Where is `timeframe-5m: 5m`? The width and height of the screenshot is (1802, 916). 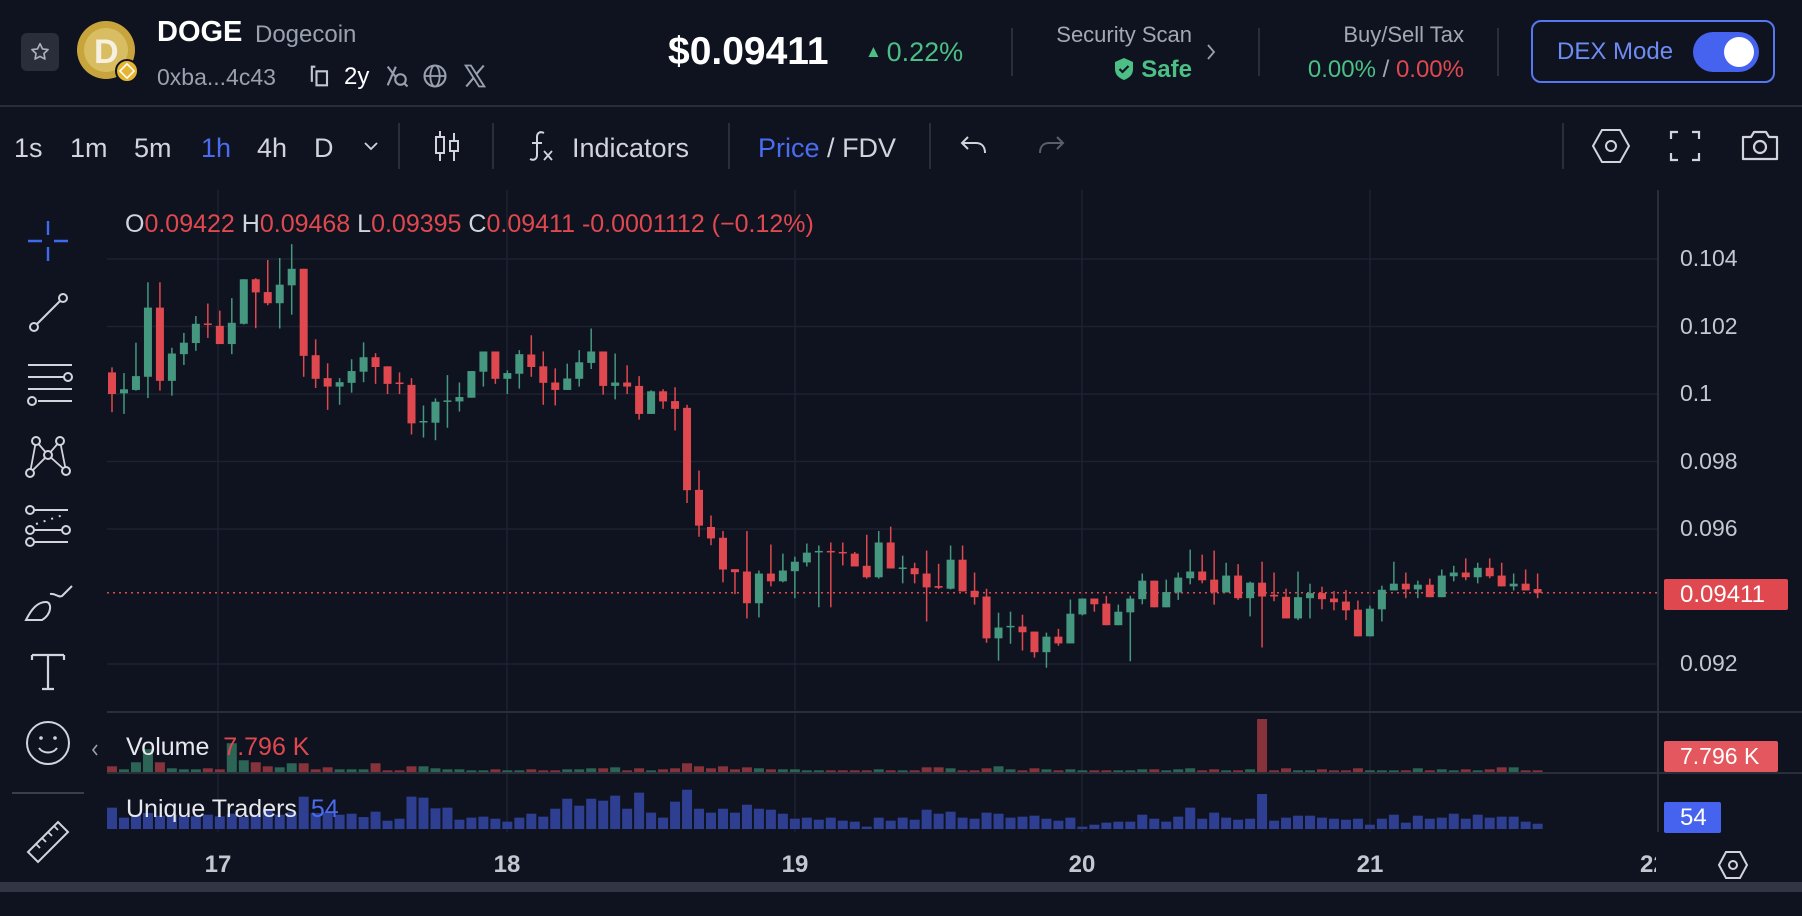 timeframe-5m: 5m is located at coordinates (153, 148).